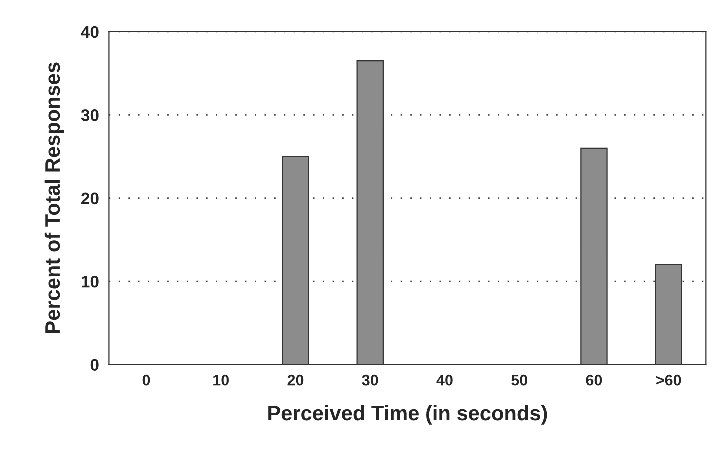  What do you see at coordinates (669, 380) in the screenshot?
I see `x-tick-label: >60` at bounding box center [669, 380].